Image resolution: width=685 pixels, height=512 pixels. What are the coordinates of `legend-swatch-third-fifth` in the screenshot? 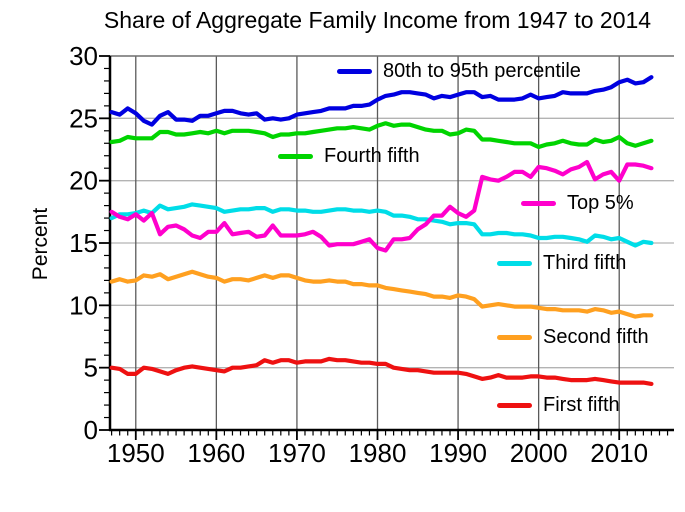 It's located at (514, 263).